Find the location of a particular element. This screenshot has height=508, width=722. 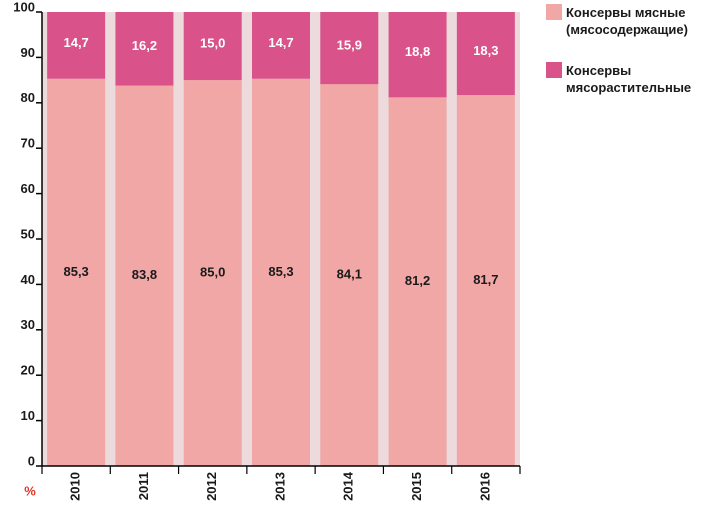

y-tick-label: 80 is located at coordinates (28, 97).